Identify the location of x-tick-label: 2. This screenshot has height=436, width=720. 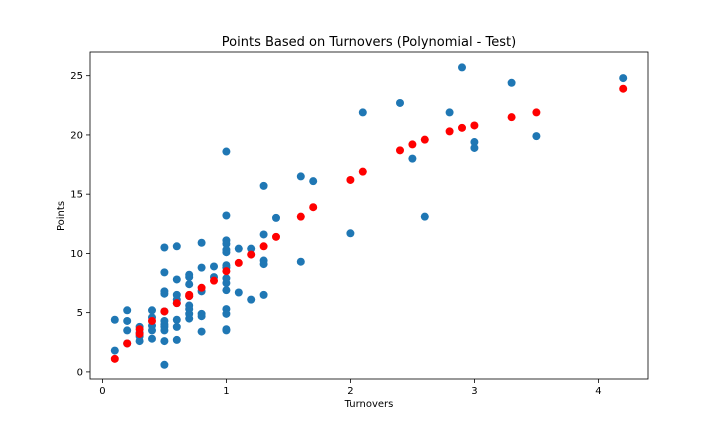
(350, 391).